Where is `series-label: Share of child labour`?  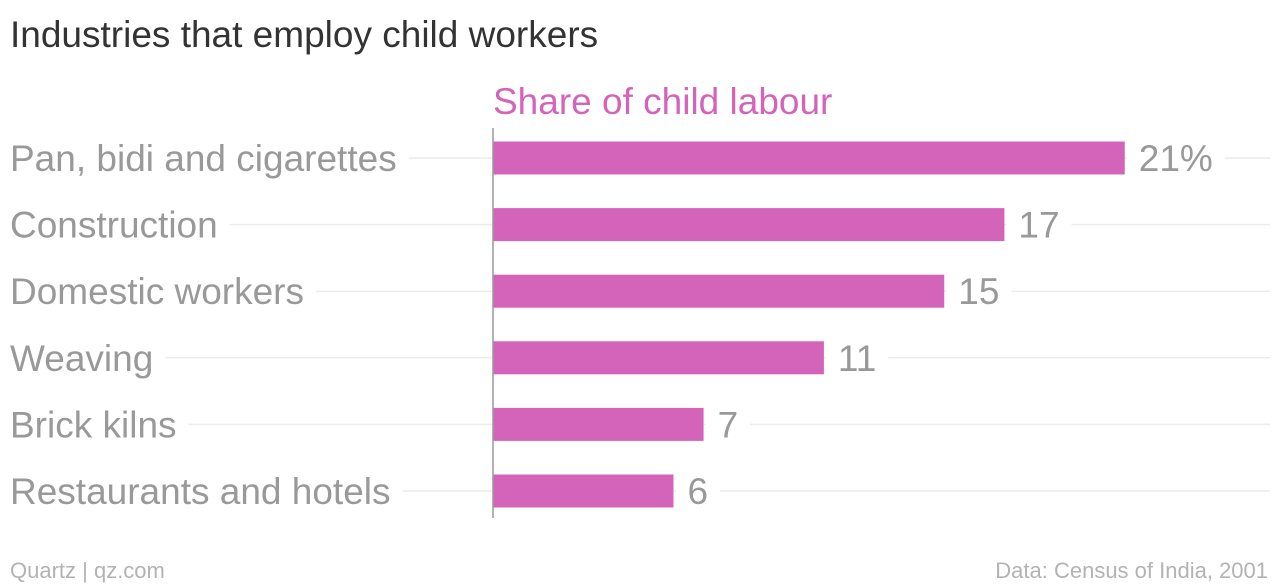
series-label: Share of child labour is located at coordinates (662, 101).